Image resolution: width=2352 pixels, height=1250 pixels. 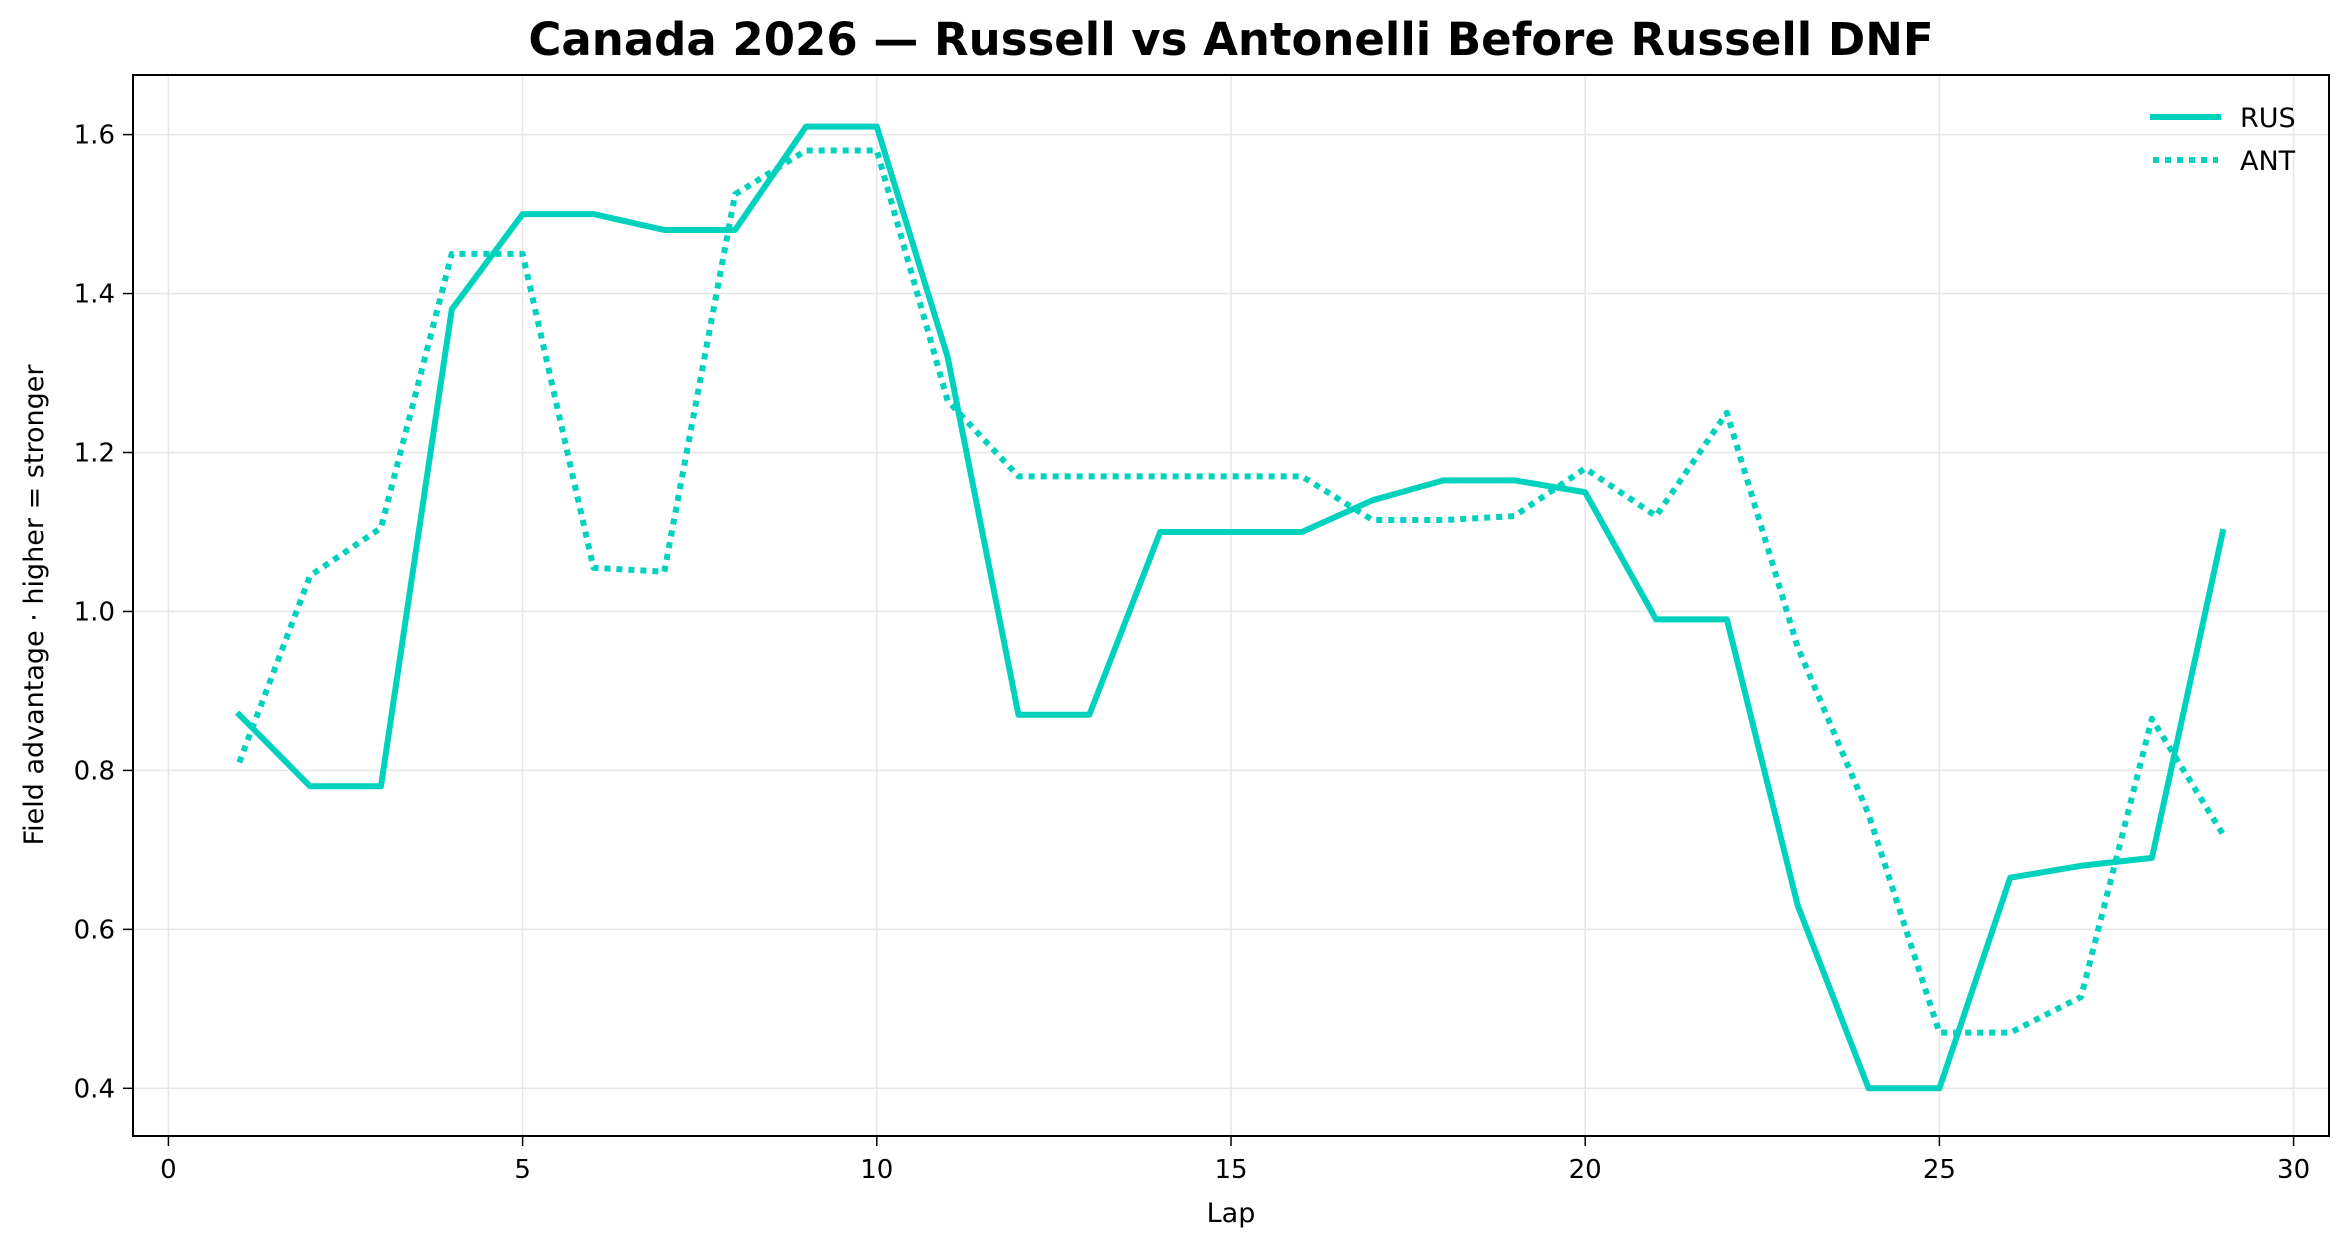 I want to click on legend: RUS ANT, so click(x=2223, y=140).